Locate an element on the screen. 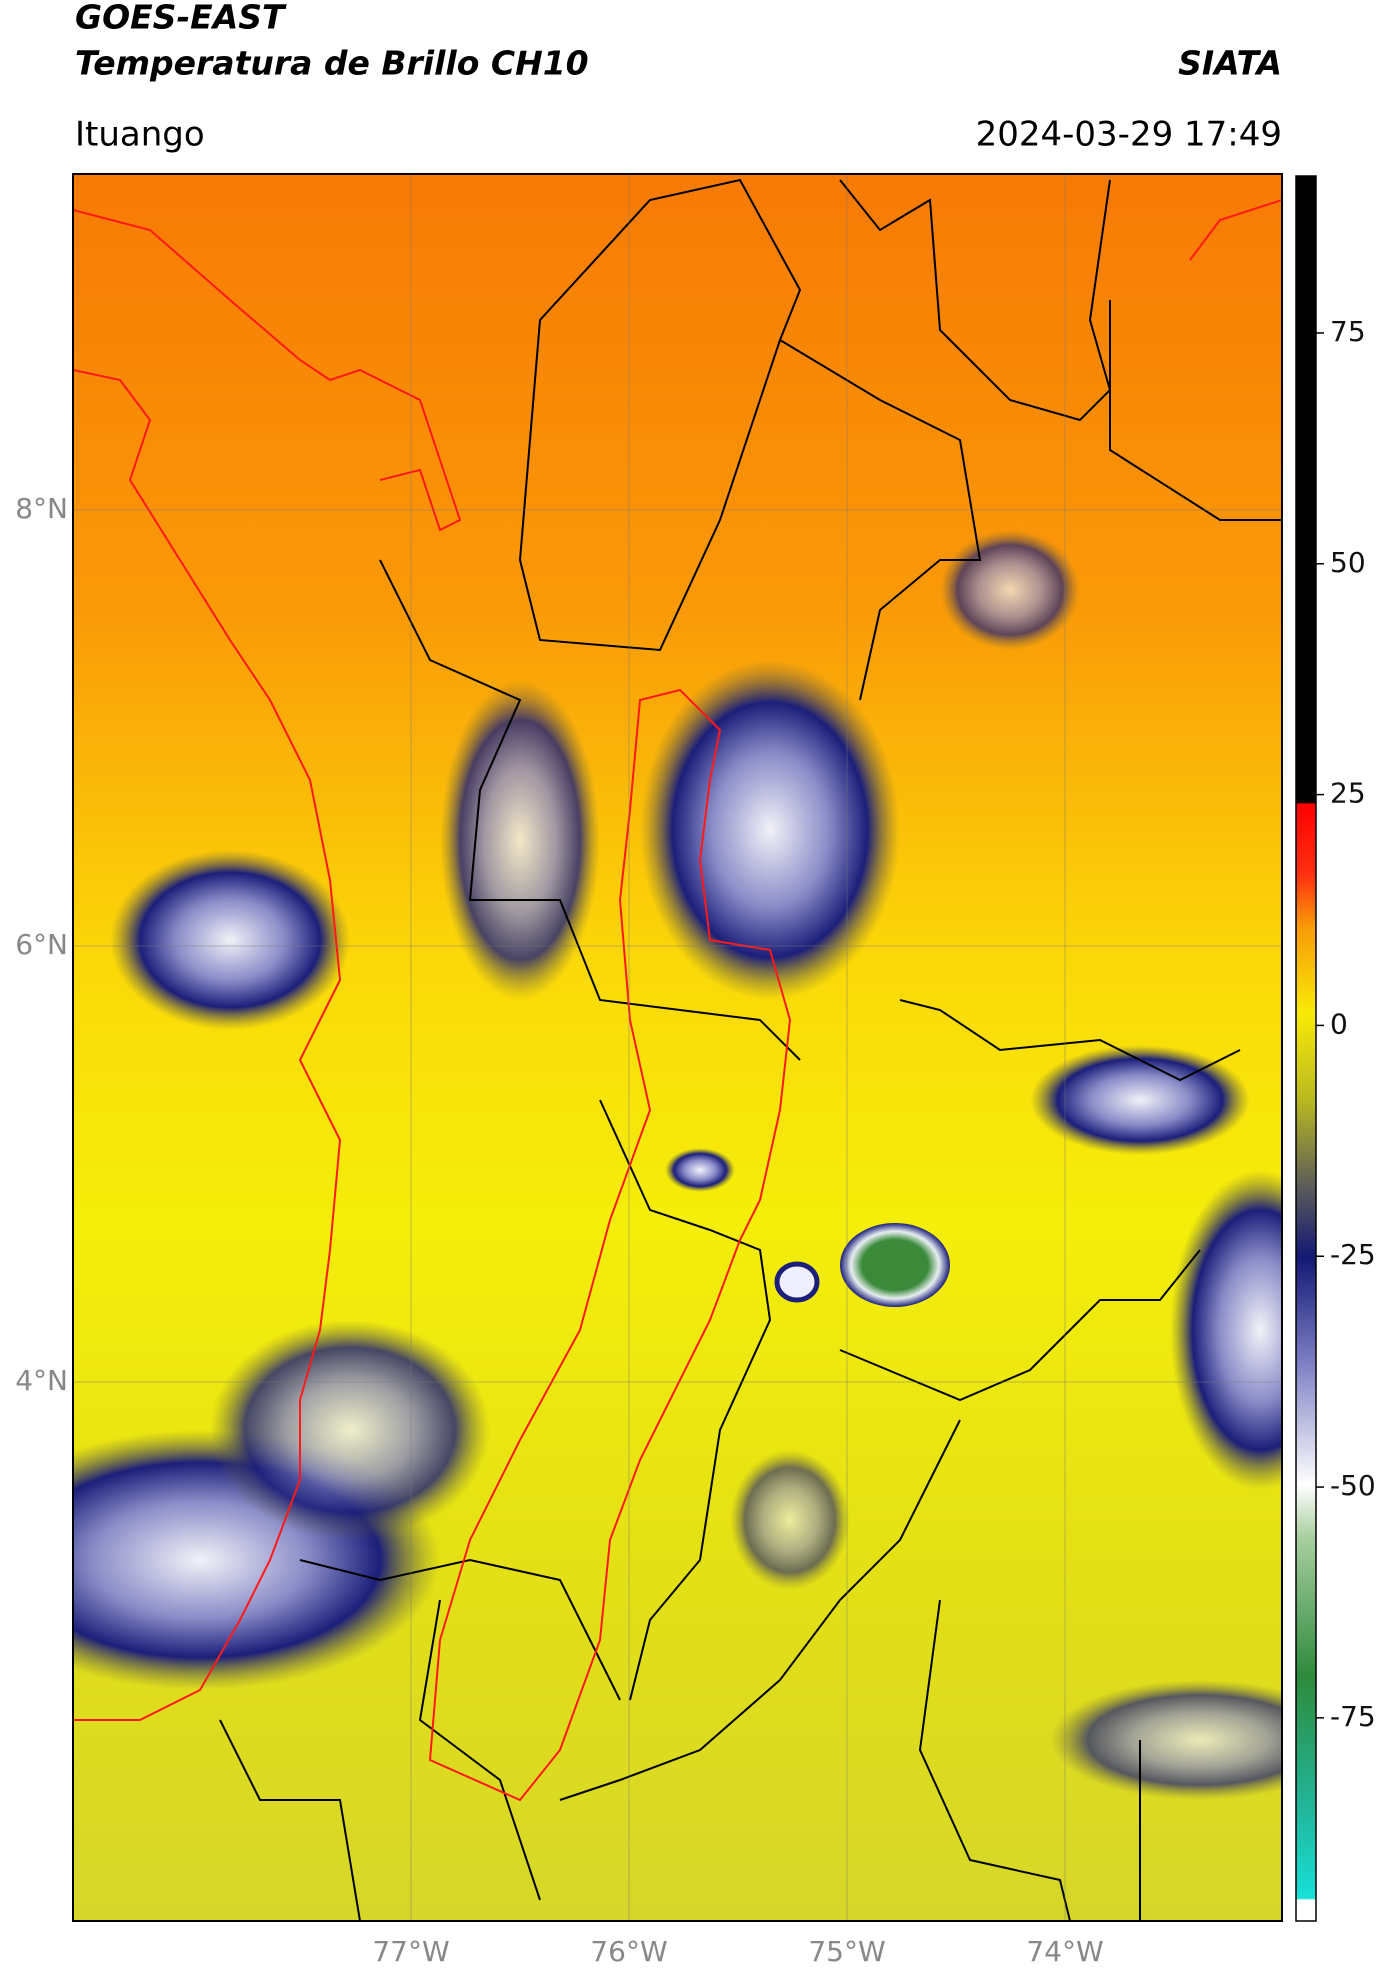 This screenshot has width=1384, height=1985. colorbar-tick-label: 0 is located at coordinates (1339, 1023).